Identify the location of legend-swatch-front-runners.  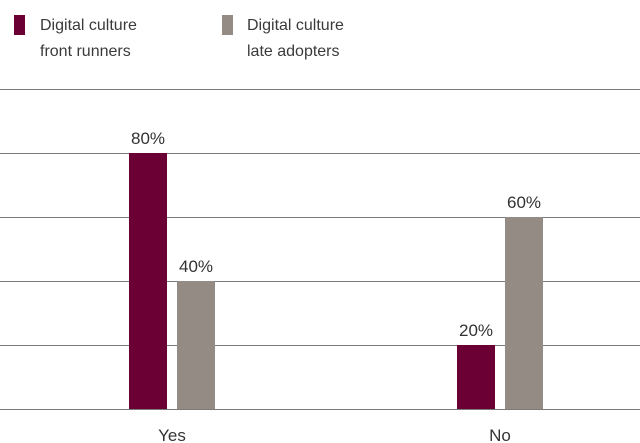
(19, 25).